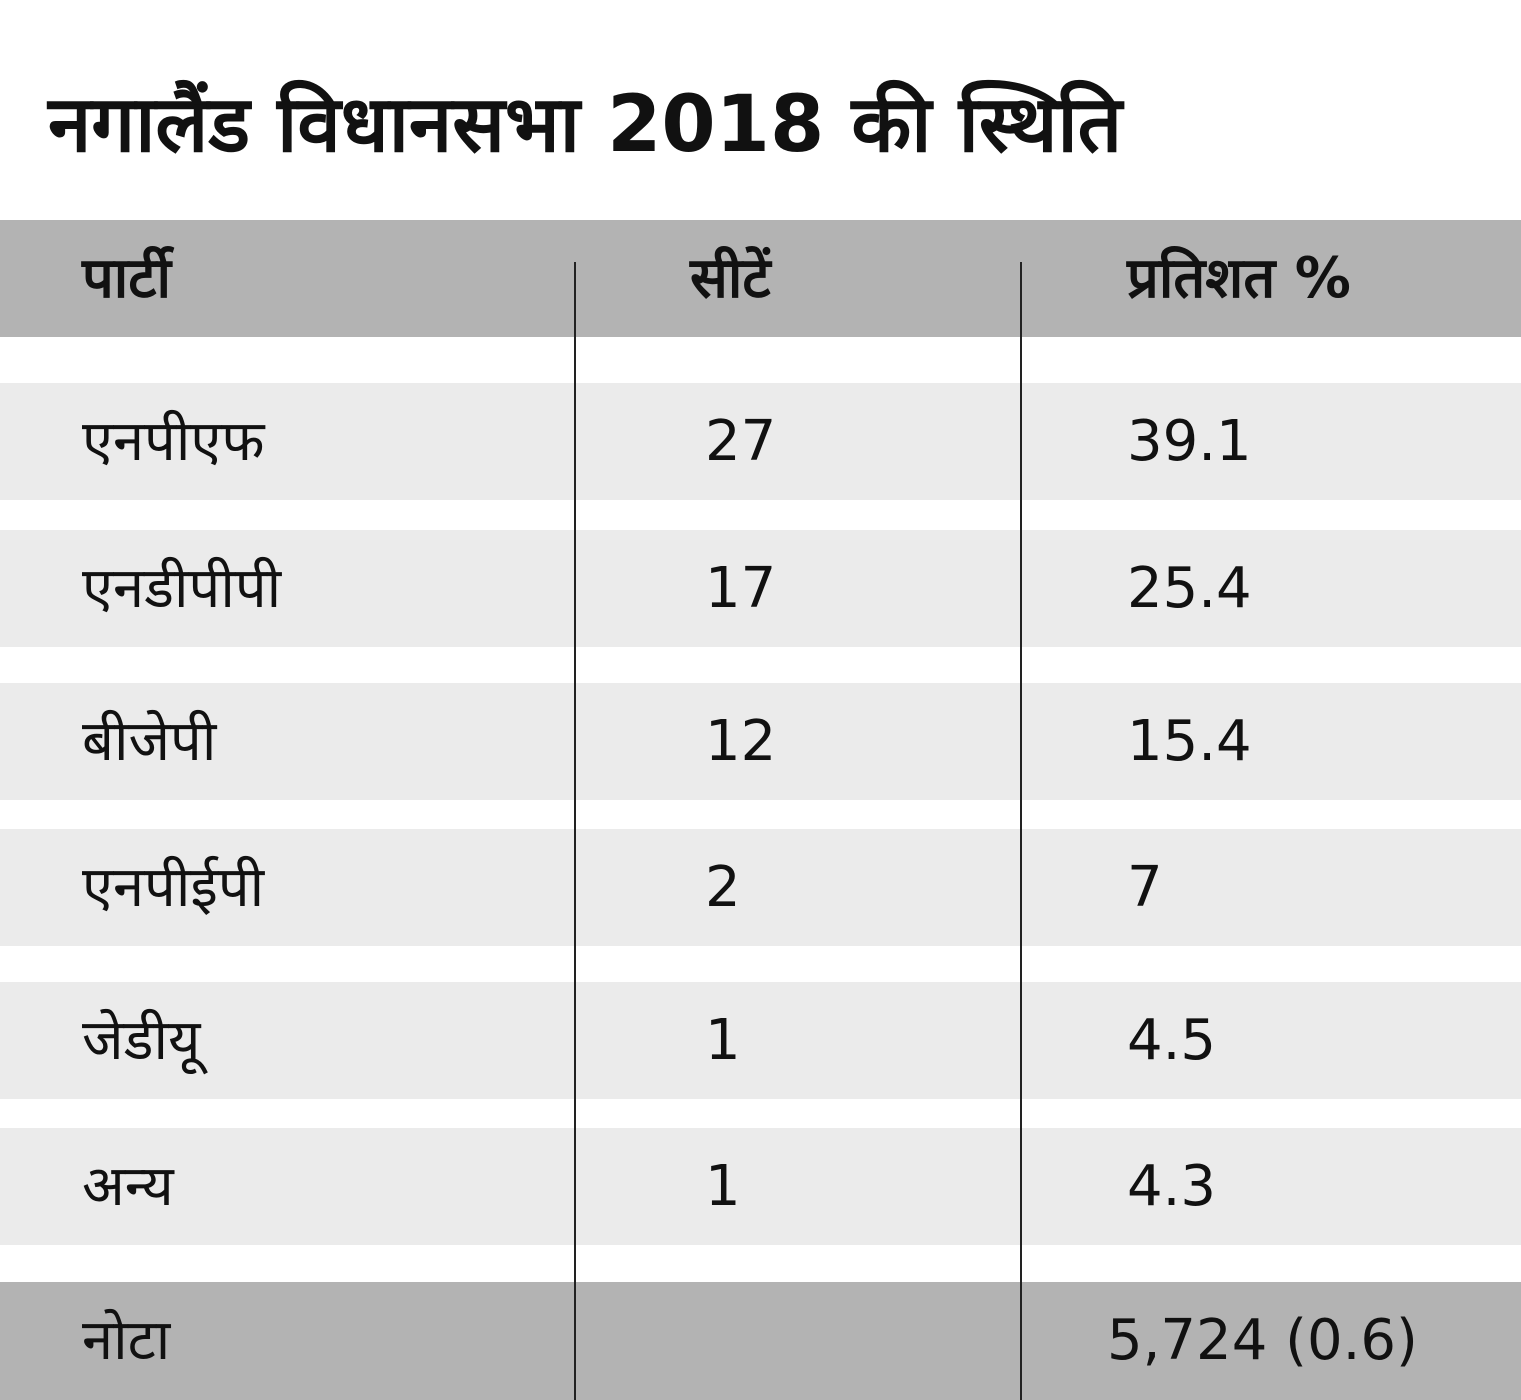 This screenshot has width=1521, height=1400. What do you see at coordinates (128, 1186) in the screenshot?
I see `party-cell: अन्य` at bounding box center [128, 1186].